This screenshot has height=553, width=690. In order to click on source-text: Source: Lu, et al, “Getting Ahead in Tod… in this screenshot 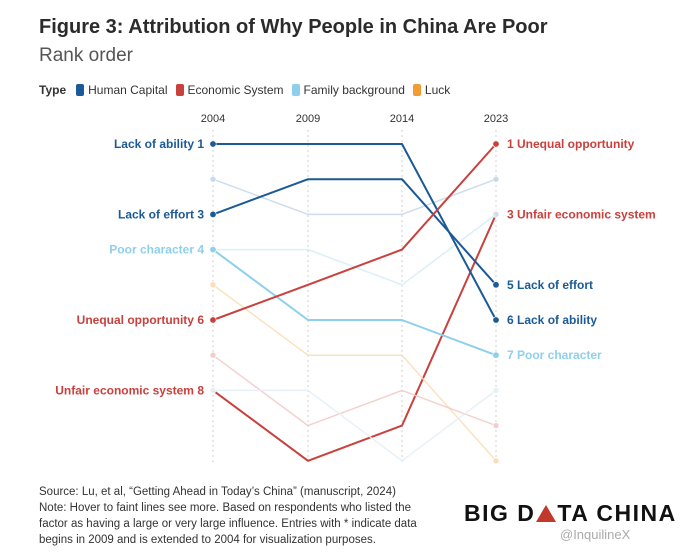, I will do `click(217, 492)`.